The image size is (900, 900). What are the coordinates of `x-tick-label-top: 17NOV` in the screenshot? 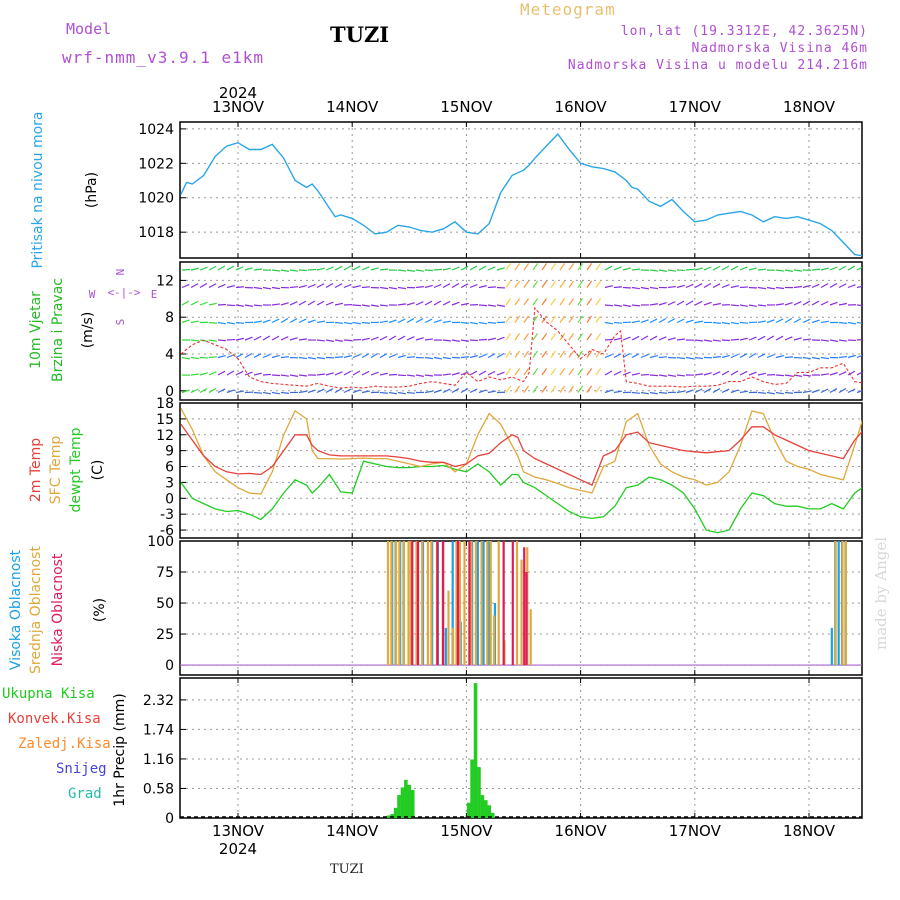 It's located at (695, 107).